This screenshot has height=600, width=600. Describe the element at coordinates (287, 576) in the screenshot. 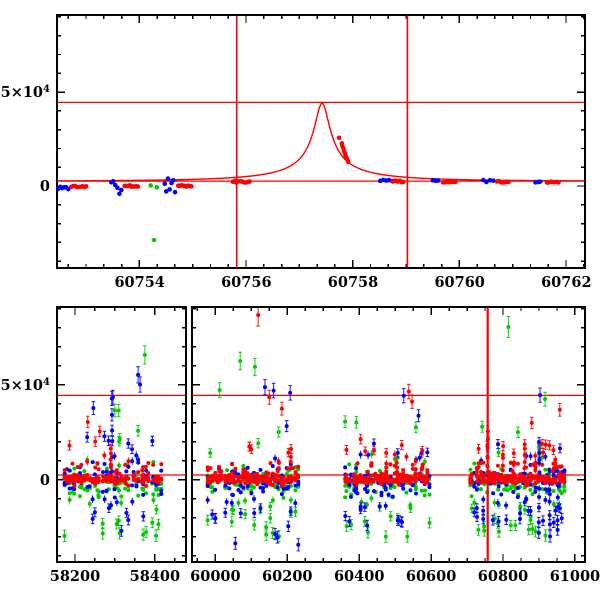

I see `x-tick-label: 60200` at that location.